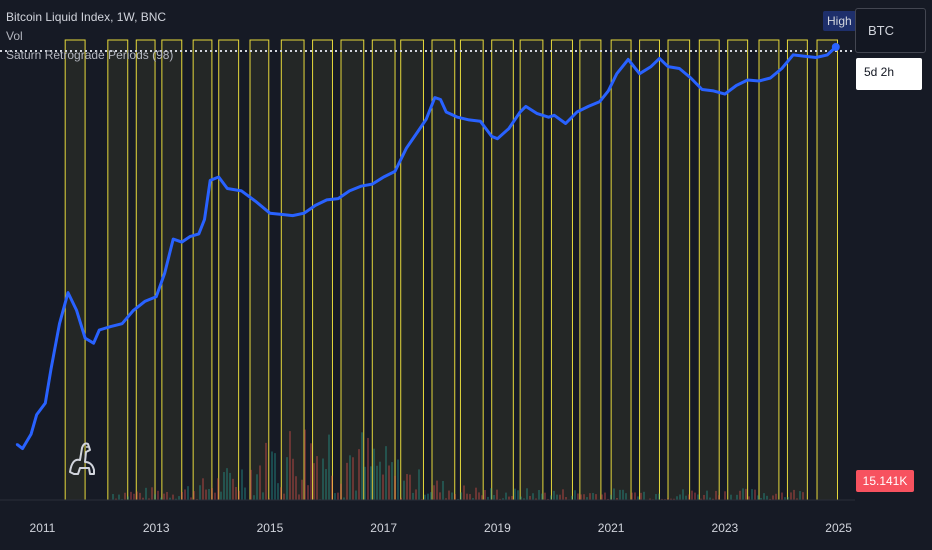  Describe the element at coordinates (83, 458) in the screenshot. I see `tradingview-logo-icon` at that location.